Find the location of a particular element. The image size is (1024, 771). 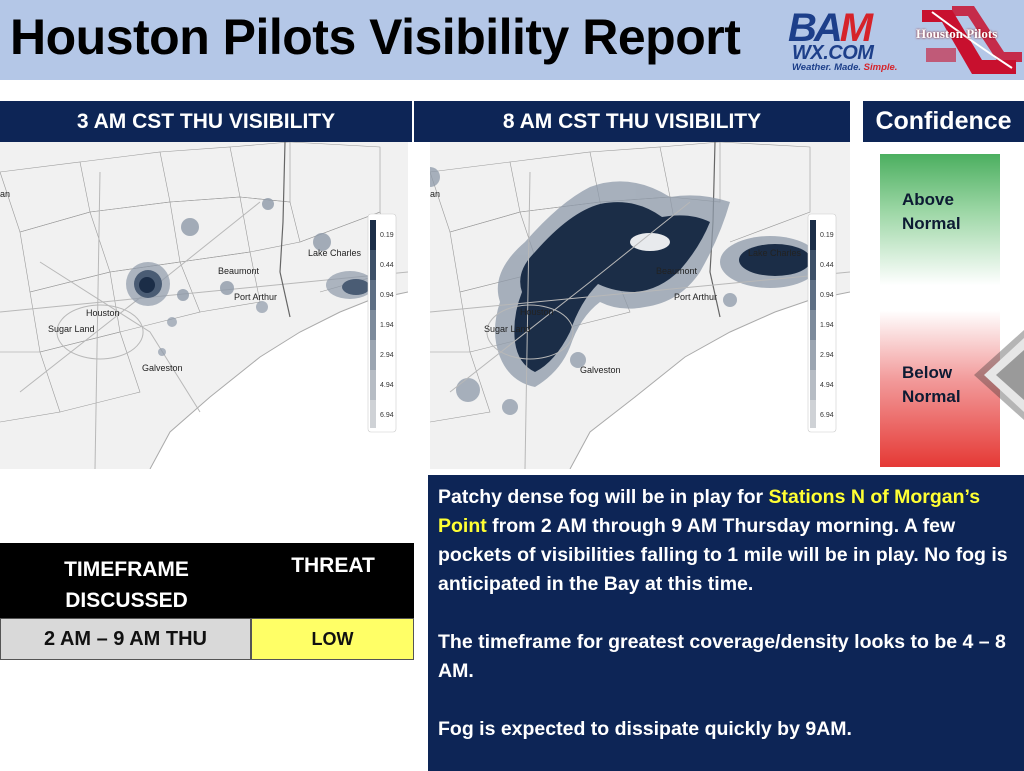

bam-logo-right: M is located at coordinates (856, 28).